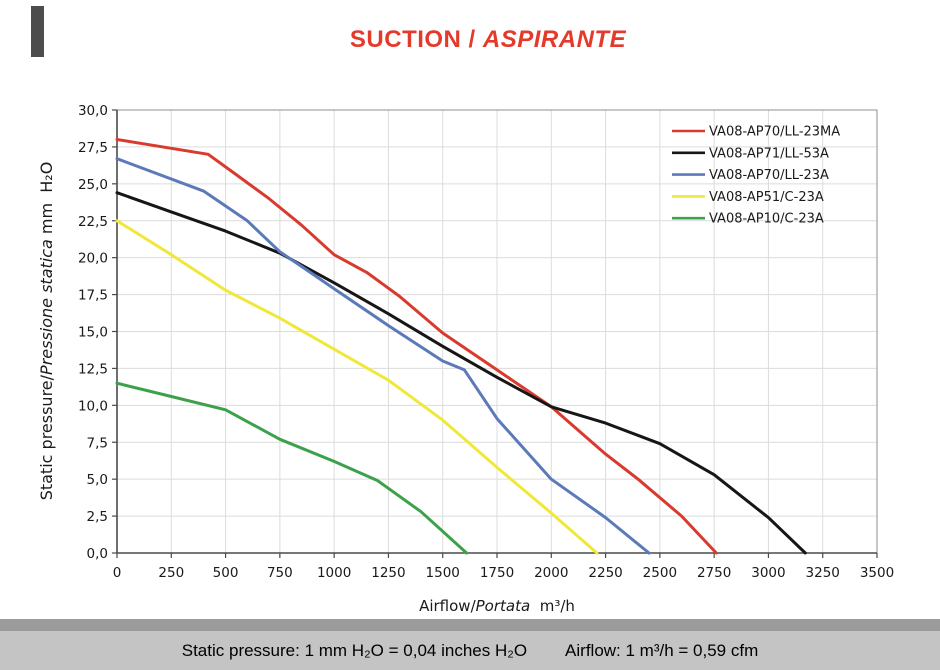 The width and height of the screenshot is (940, 670). Describe the element at coordinates (416, 39) in the screenshot. I see `chart-title-regular: SUCTION /` at that location.